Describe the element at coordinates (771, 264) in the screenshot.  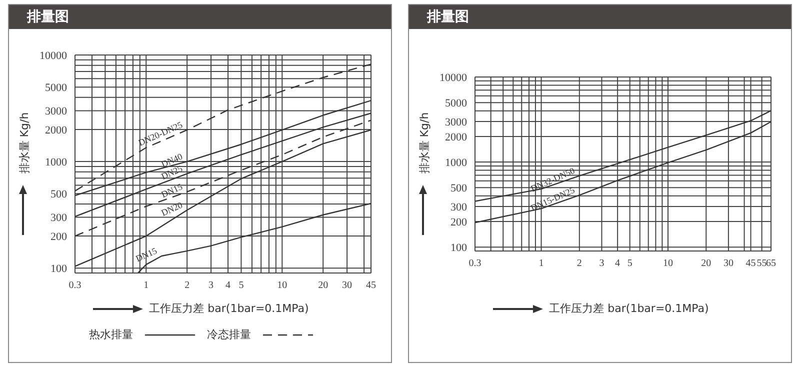
I see `x-tick-label: 65` at that location.